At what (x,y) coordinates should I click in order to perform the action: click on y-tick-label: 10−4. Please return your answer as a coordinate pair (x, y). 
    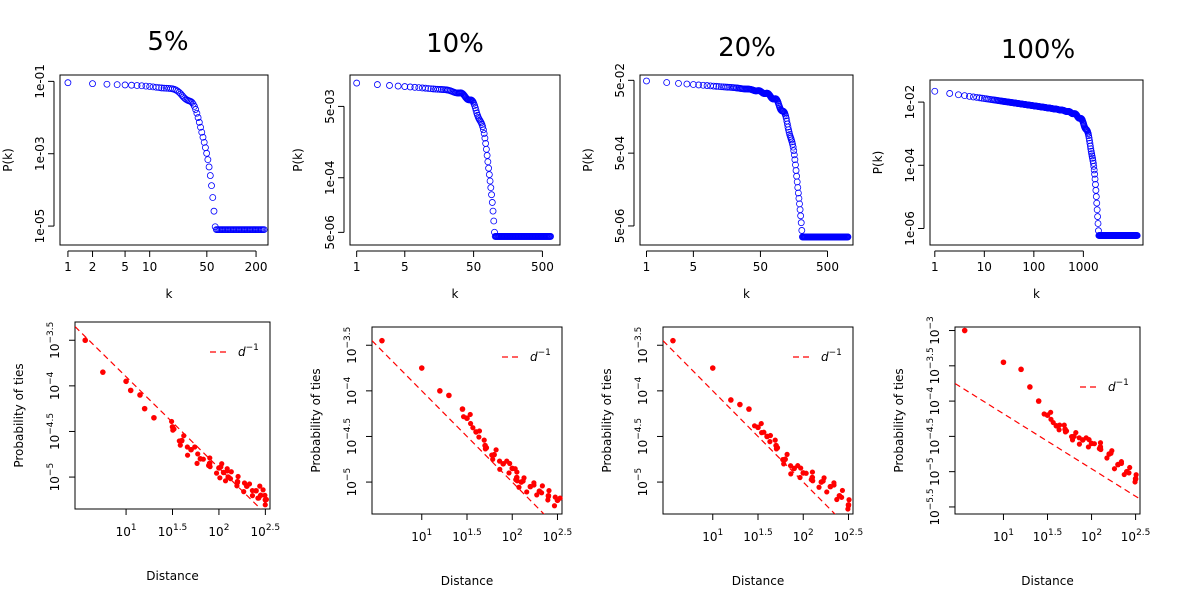
    Looking at the image, I should click on (54, 385).